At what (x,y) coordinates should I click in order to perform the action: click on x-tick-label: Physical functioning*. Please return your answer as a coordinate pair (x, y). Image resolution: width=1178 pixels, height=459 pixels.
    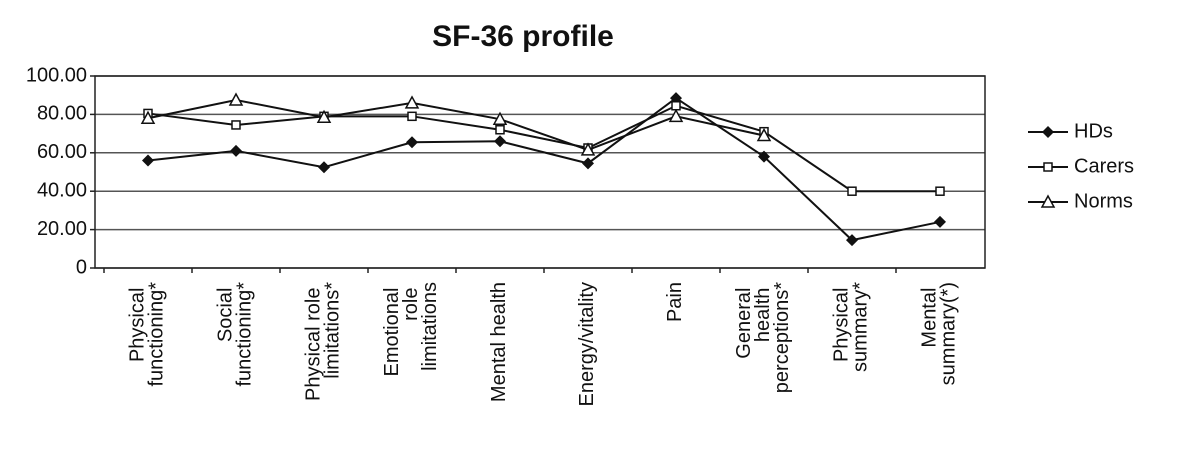
    Looking at the image, I should click on (147, 334).